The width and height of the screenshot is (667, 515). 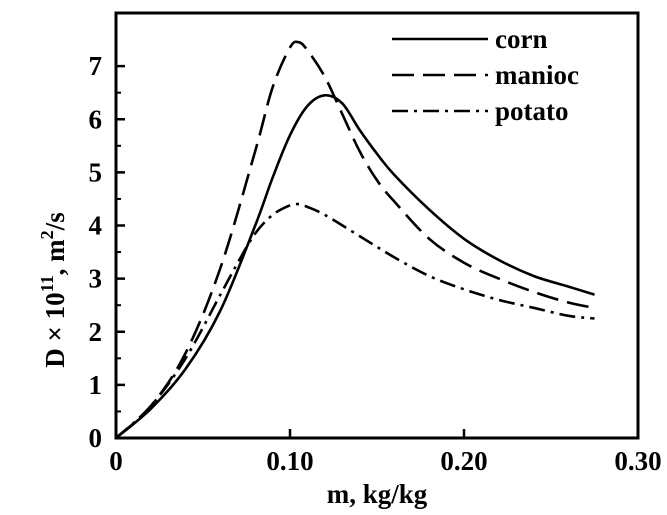 I want to click on y-tick-label: 1, so click(x=96, y=385).